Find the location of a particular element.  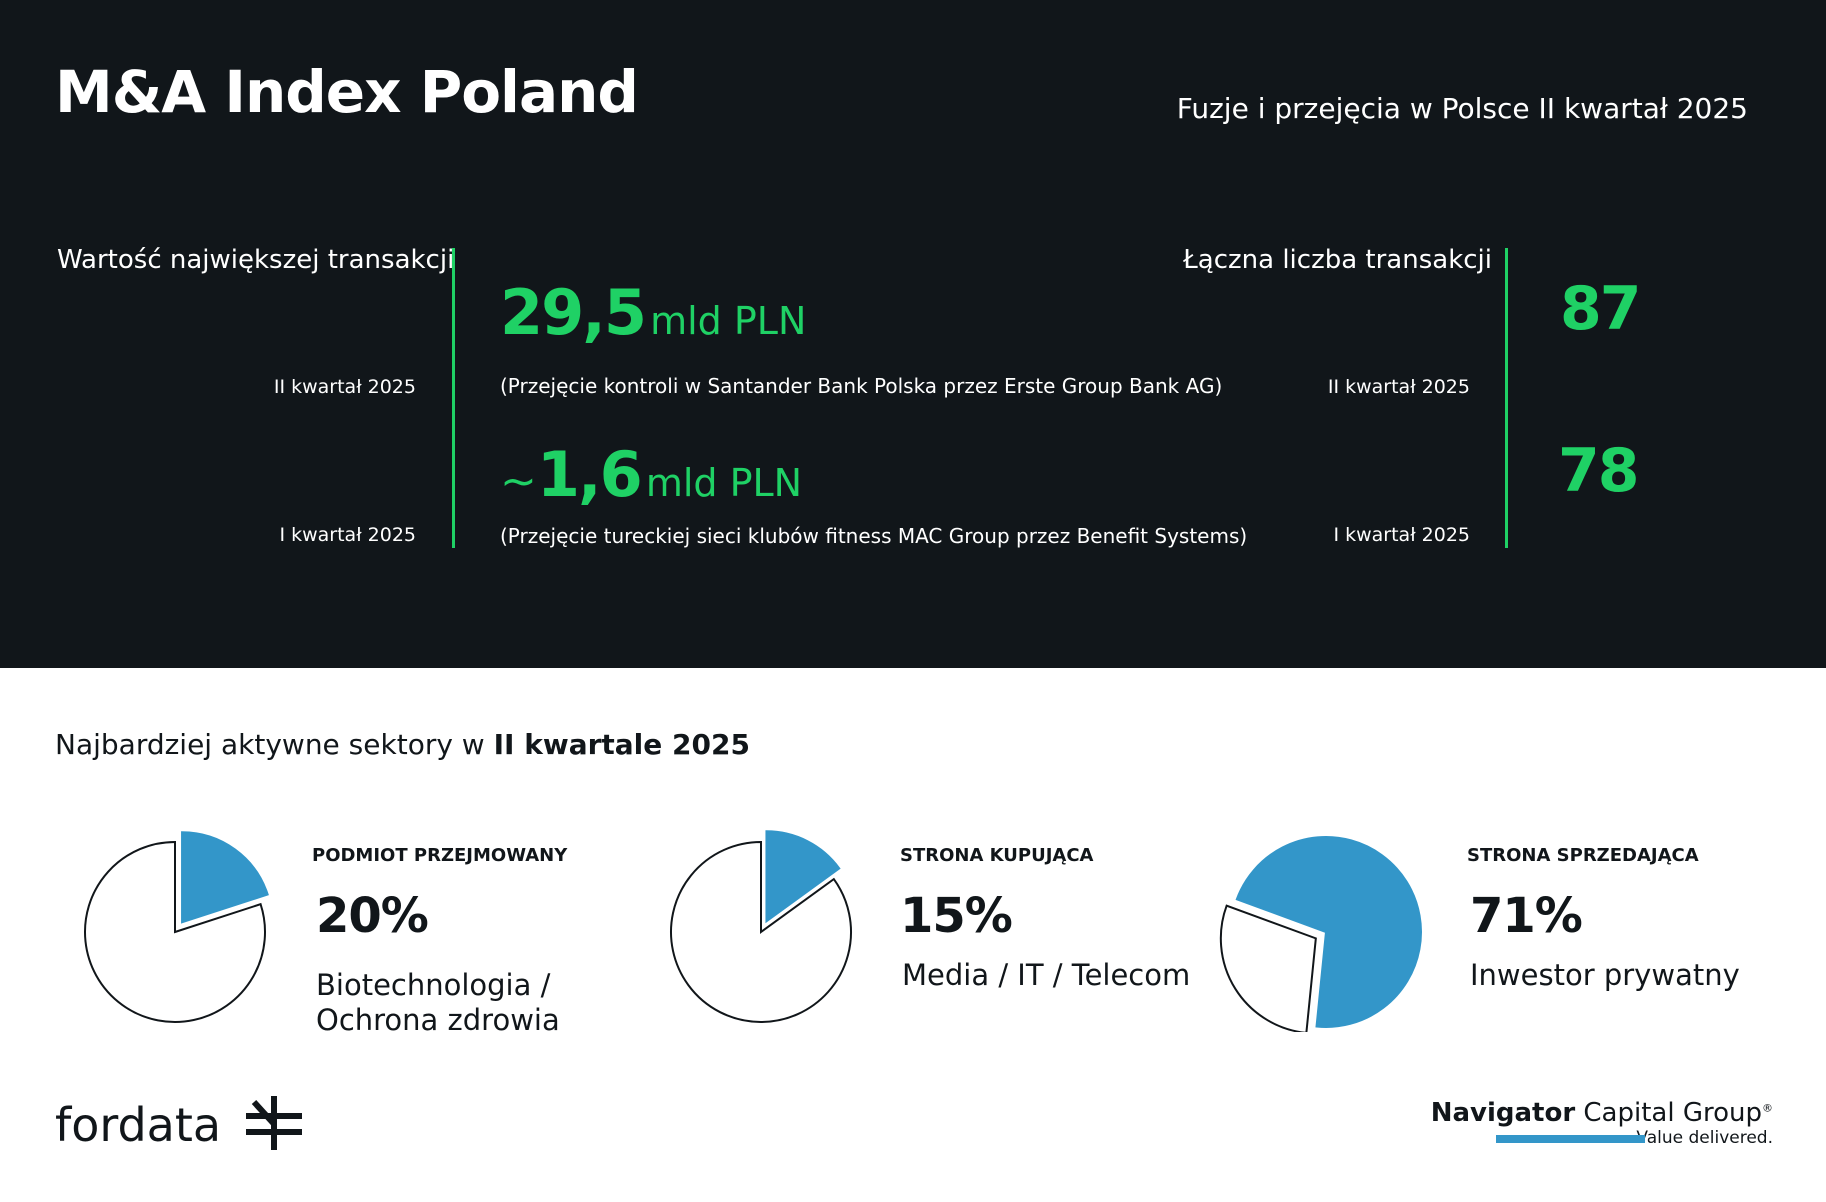

sector-percent-1: 15% is located at coordinates (956, 916).